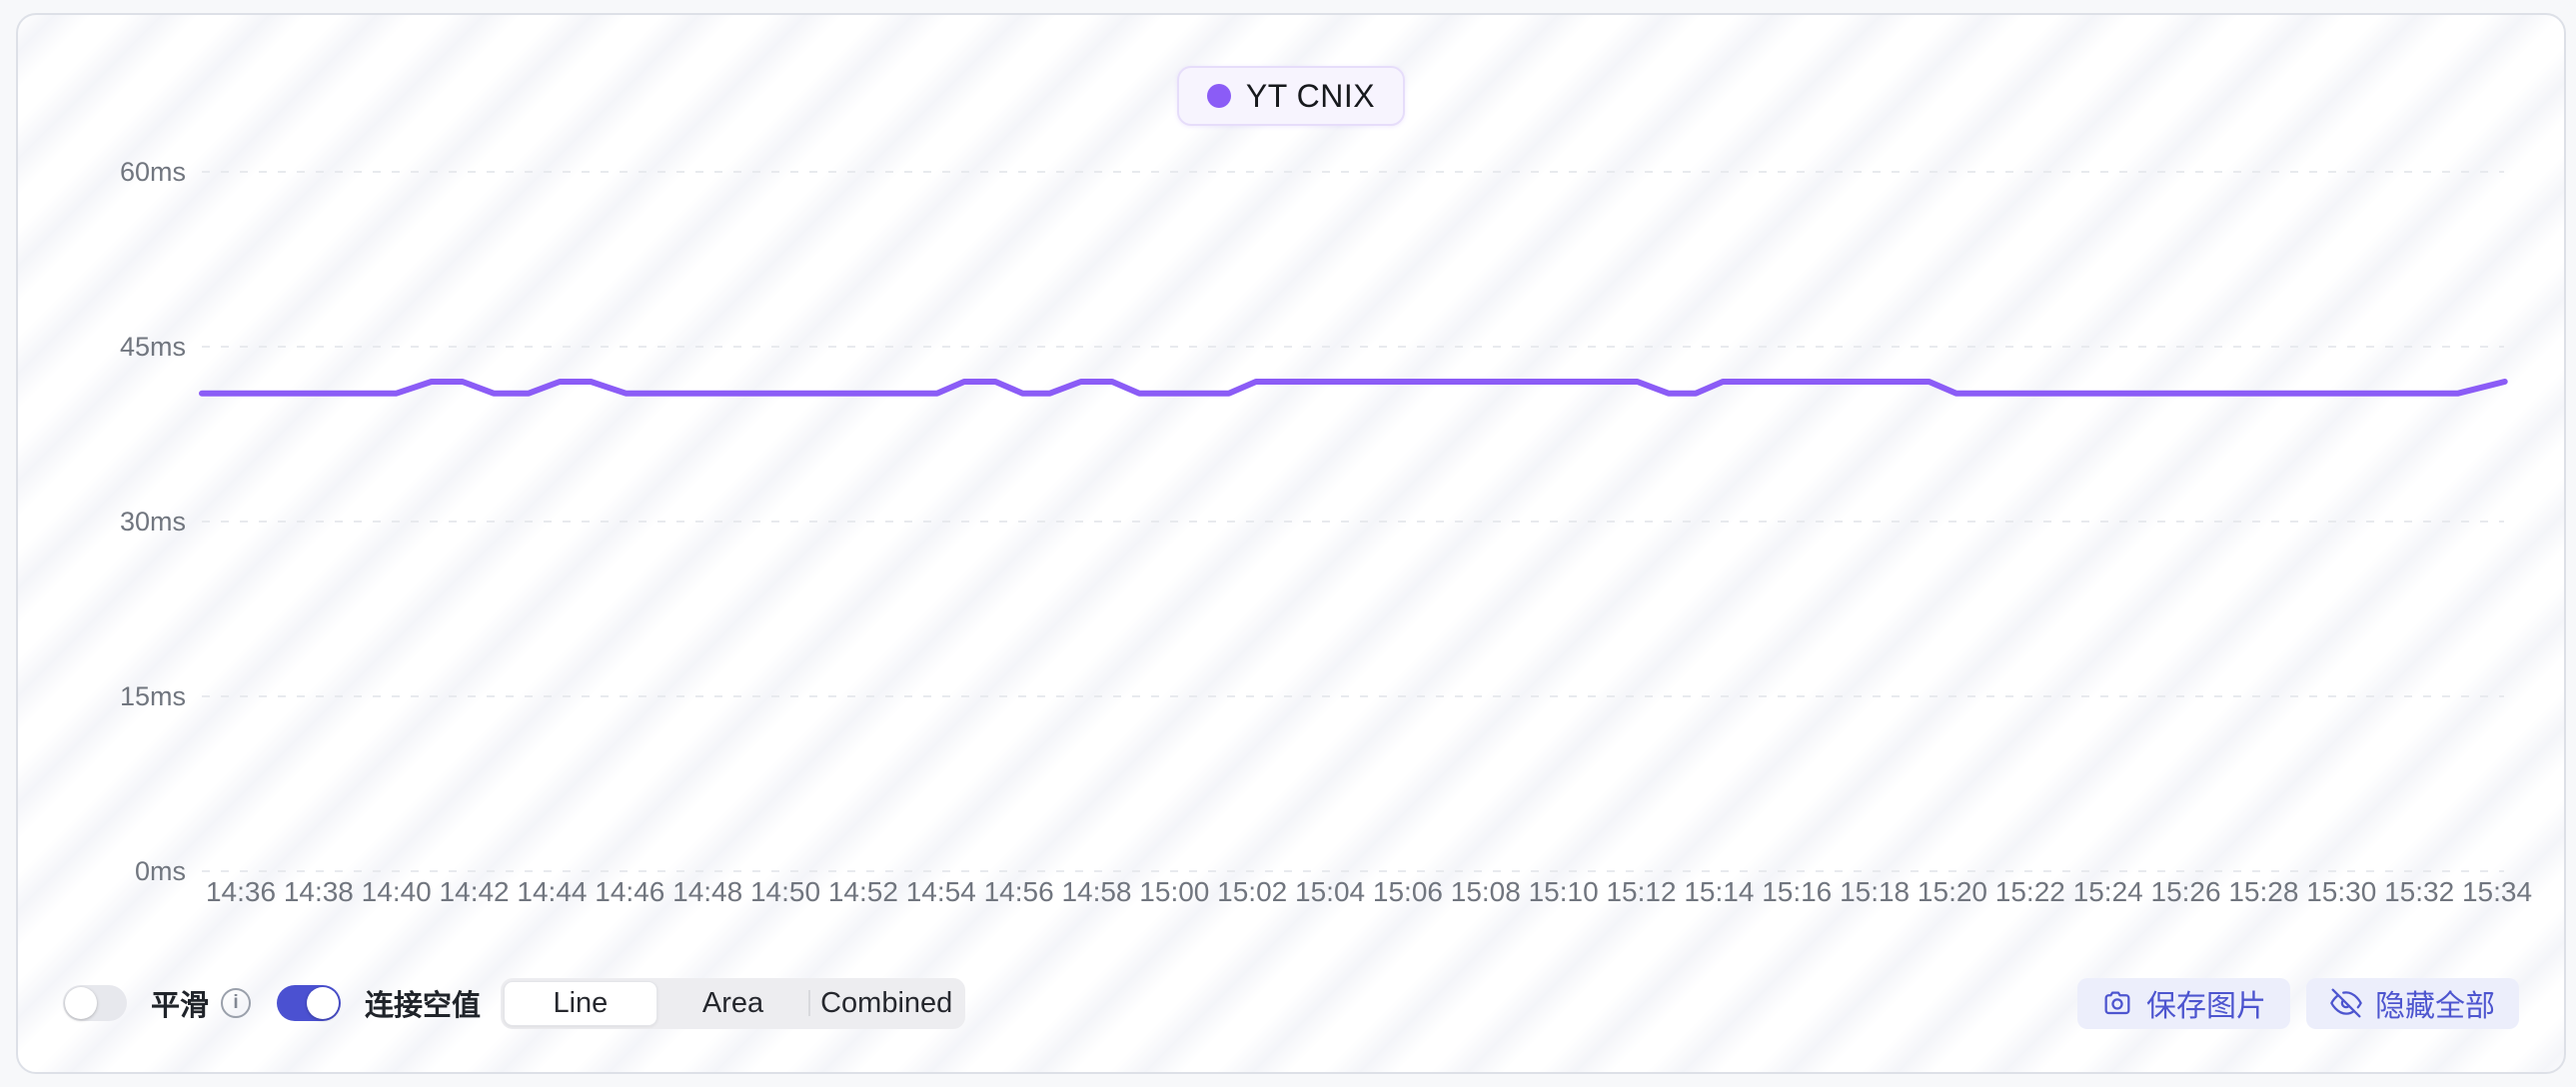  I want to click on x-tick-label: 15:02, so click(1252, 891).